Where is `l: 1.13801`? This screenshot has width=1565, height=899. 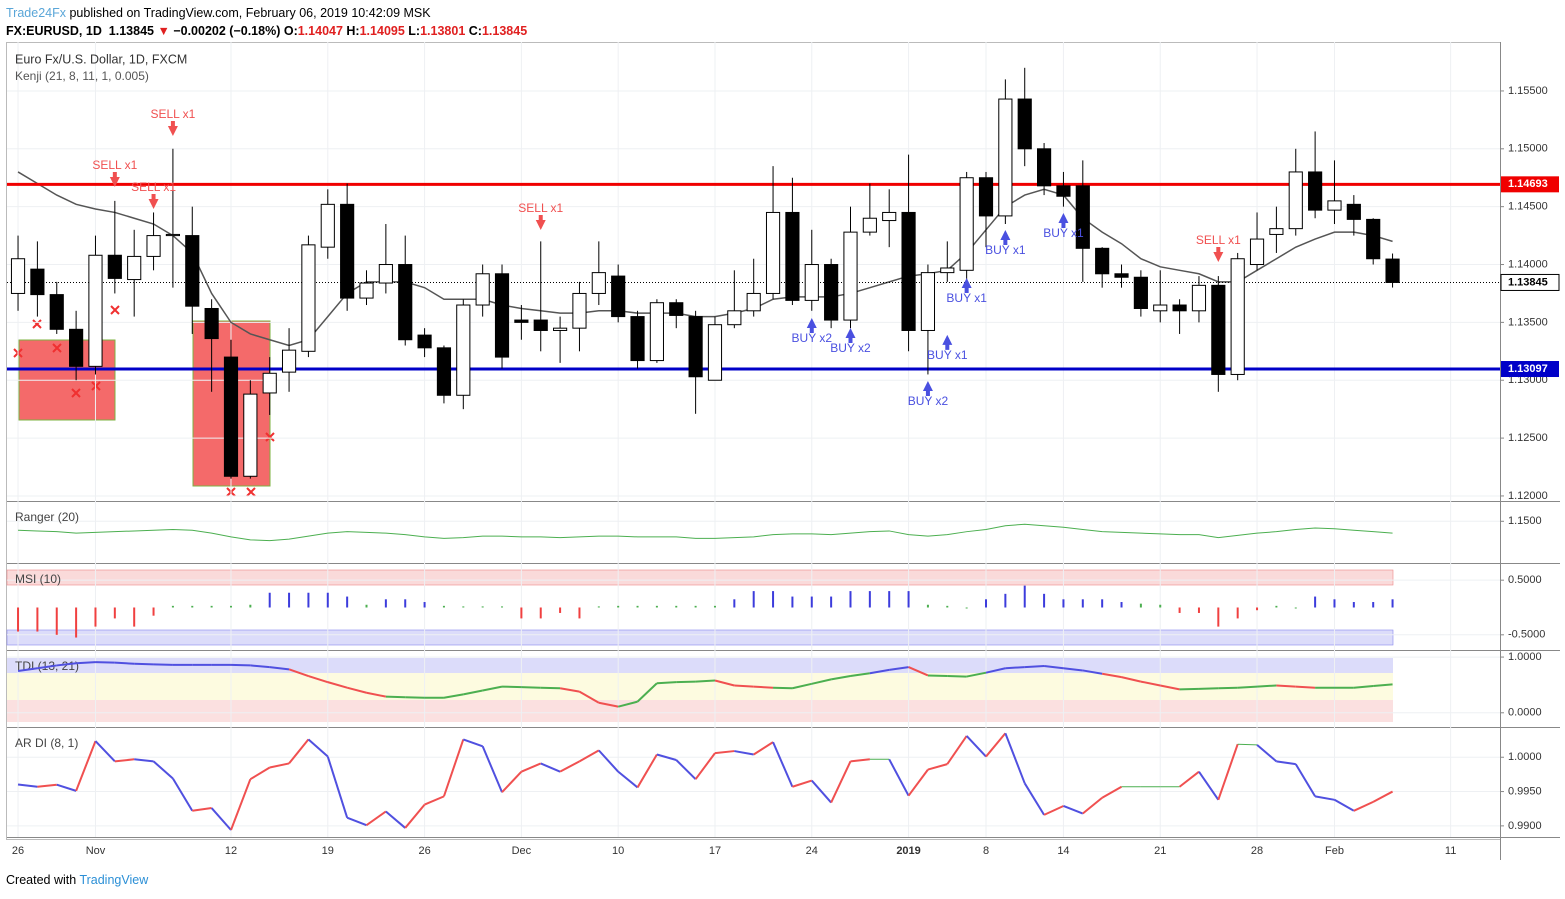
l: 1.13801 is located at coordinates (443, 31).